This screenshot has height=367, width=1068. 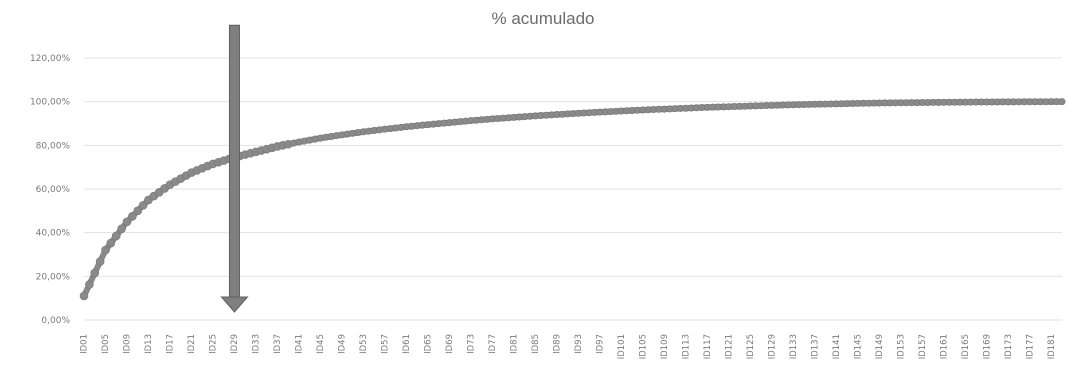 I want to click on x-tick-label: ID49, so click(x=342, y=344).